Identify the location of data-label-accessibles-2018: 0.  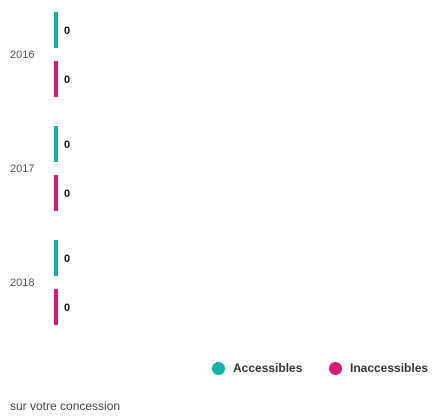
(67, 259).